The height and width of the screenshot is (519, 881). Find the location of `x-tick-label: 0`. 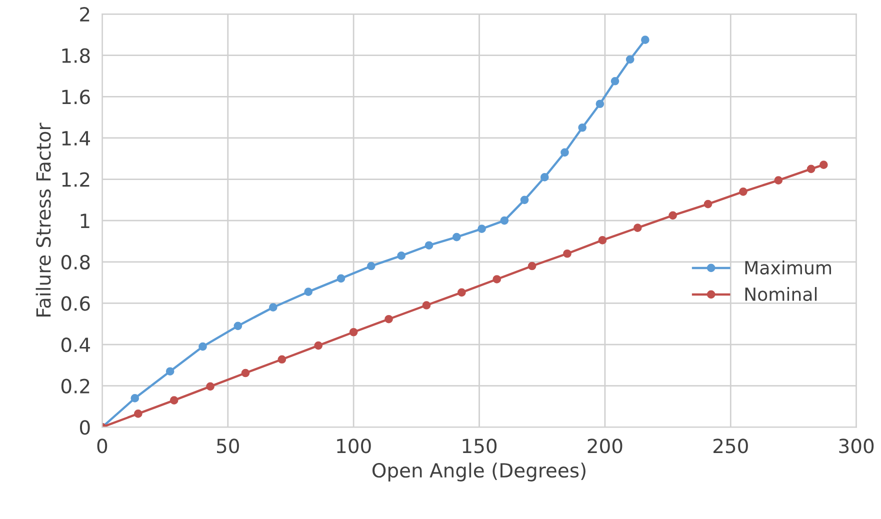

x-tick-label: 0 is located at coordinates (102, 446).